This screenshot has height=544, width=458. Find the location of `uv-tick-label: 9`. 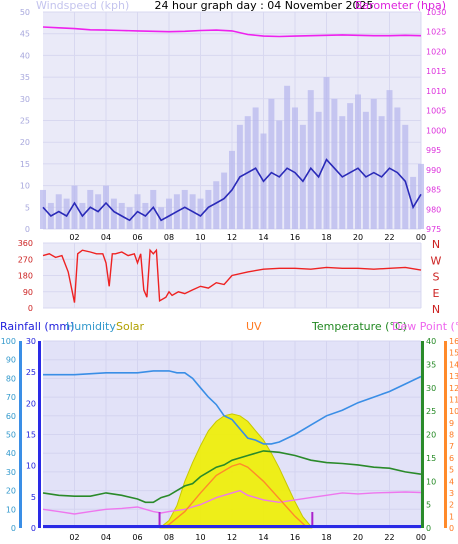

uv-tick-label: 9 is located at coordinates (451, 423).